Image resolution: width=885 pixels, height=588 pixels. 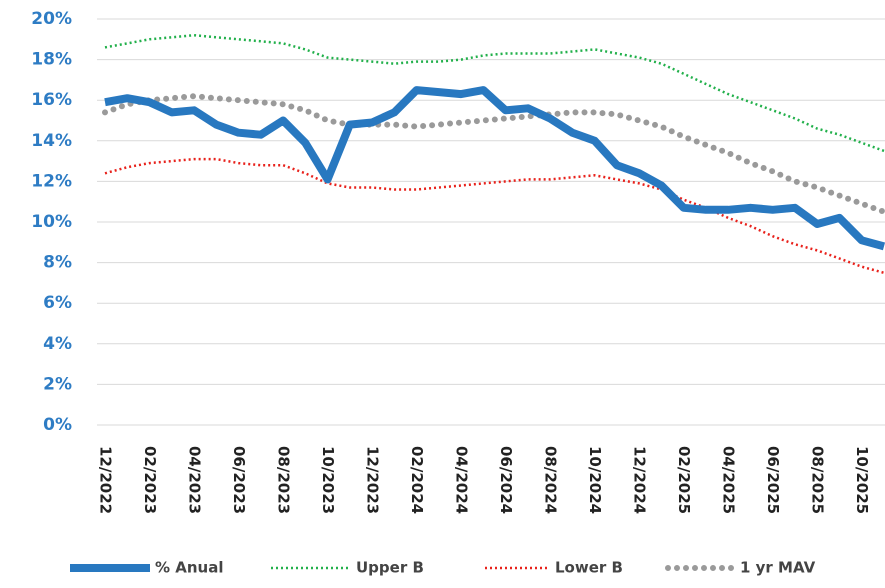 What do you see at coordinates (862, 480) in the screenshot?
I see `x-tick-label: 10/2025` at bounding box center [862, 480].